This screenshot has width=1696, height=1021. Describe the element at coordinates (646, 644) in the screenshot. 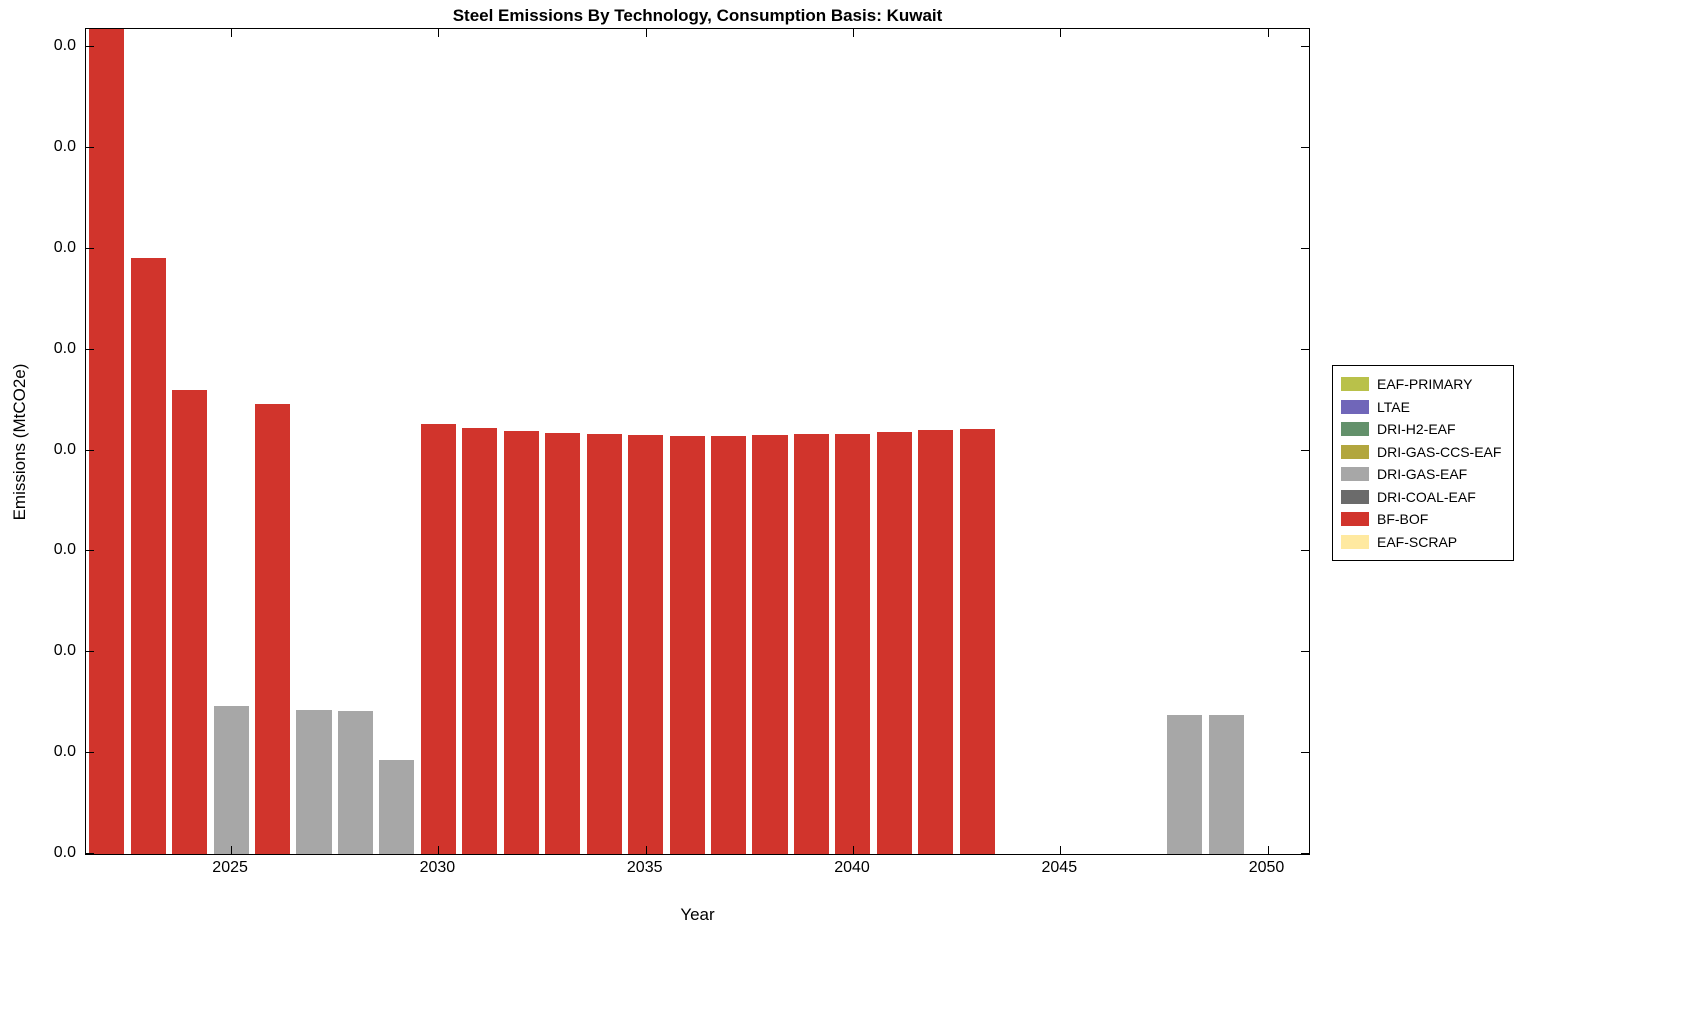

I see `bar-bf-bof-2035` at that location.